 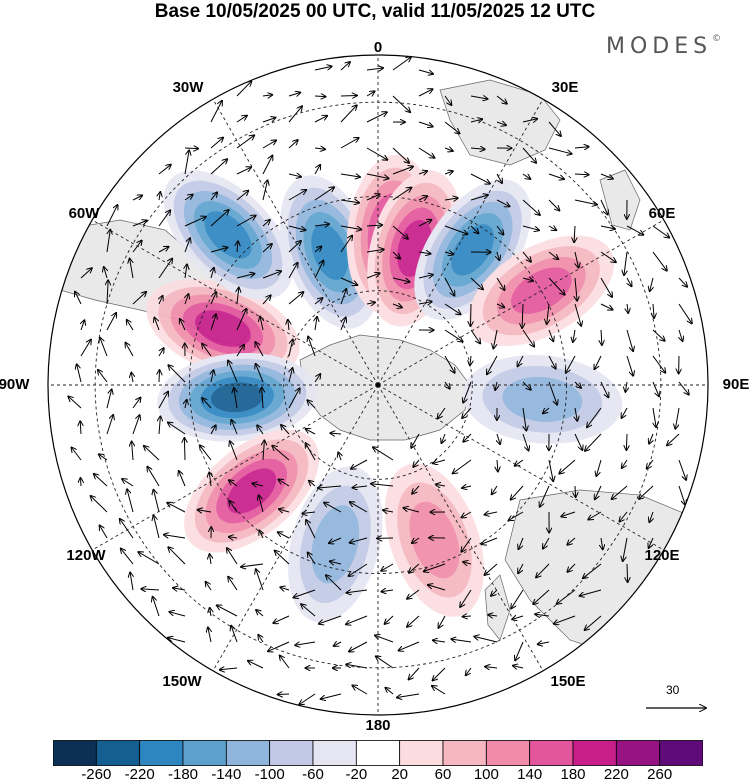 I want to click on colorbar-tick-label: -100, so click(x=269, y=774).